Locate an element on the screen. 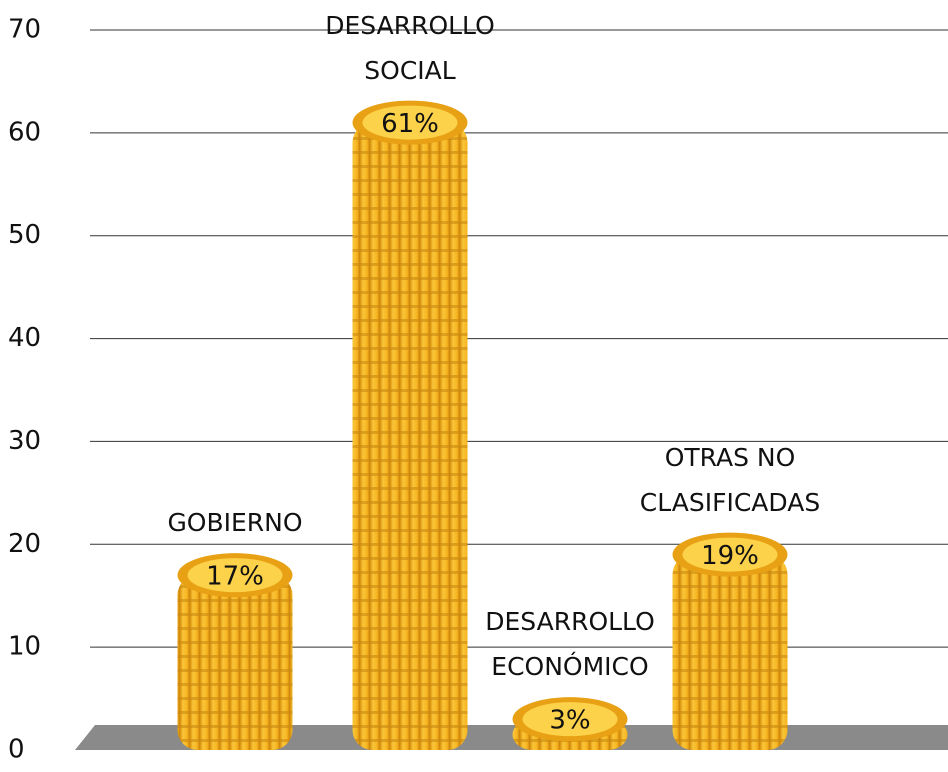 This screenshot has height=772, width=948. value-label: 61% is located at coordinates (410, 124).